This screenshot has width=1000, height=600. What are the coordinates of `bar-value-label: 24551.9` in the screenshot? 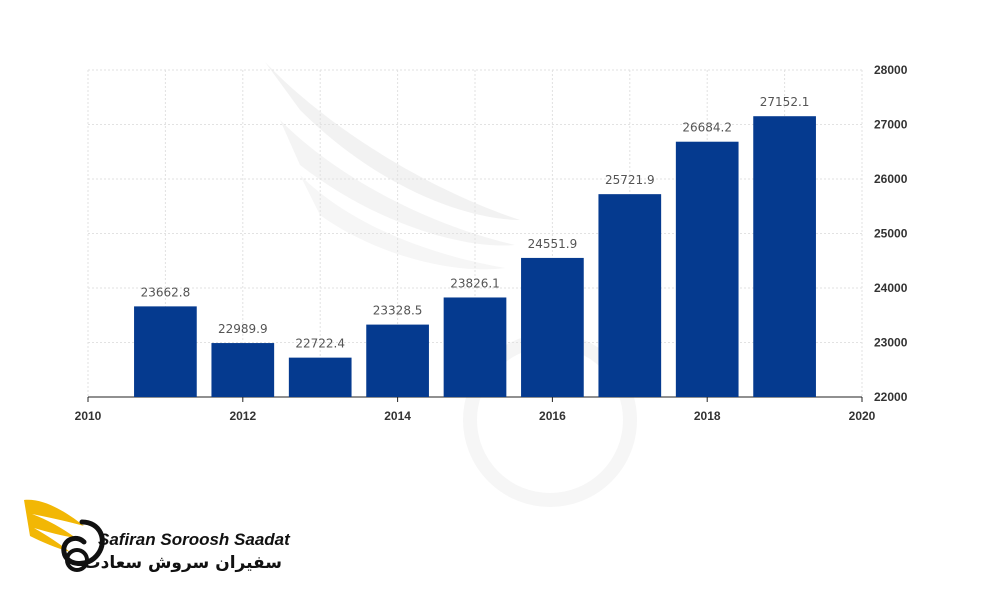 It's located at (553, 244).